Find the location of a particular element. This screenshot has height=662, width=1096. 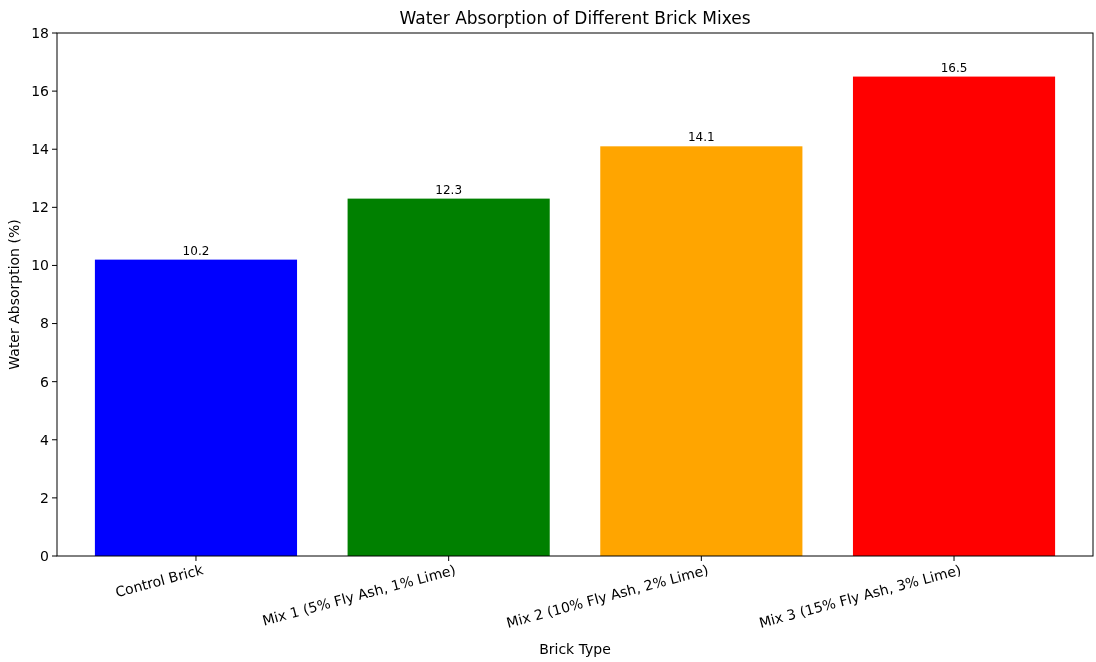

data-label: 12.3 is located at coordinates (449, 189).